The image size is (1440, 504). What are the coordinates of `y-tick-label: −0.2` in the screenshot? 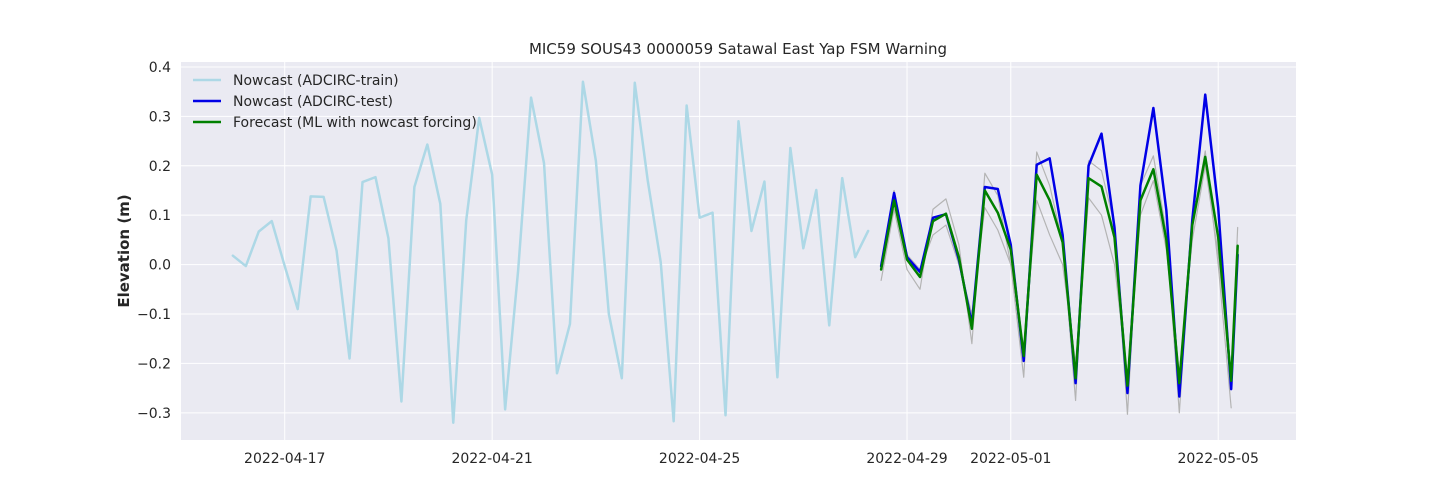 It's located at (154, 364).